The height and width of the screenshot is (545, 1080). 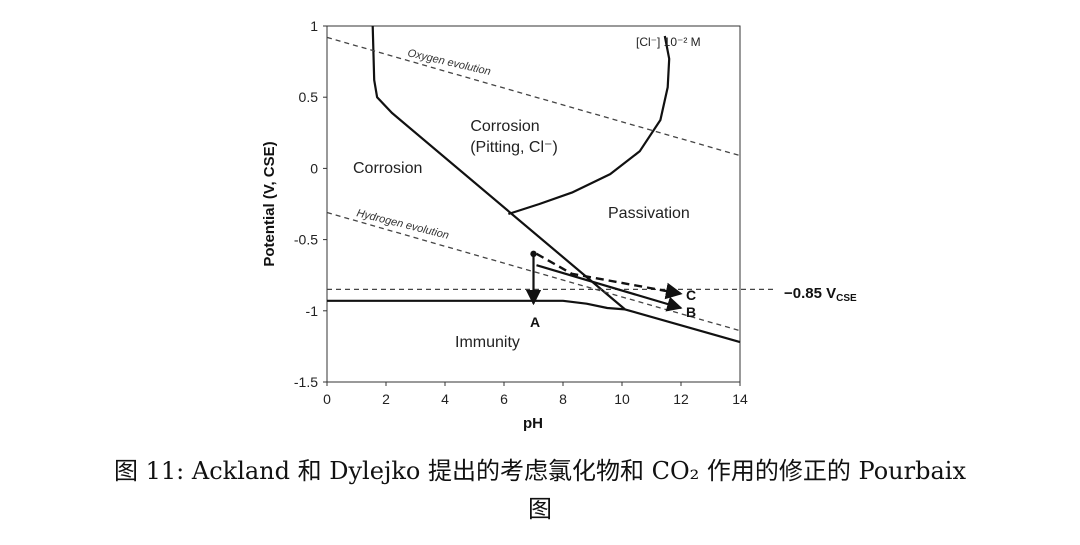 I want to click on y-tick-label: 0, so click(x=314, y=168).